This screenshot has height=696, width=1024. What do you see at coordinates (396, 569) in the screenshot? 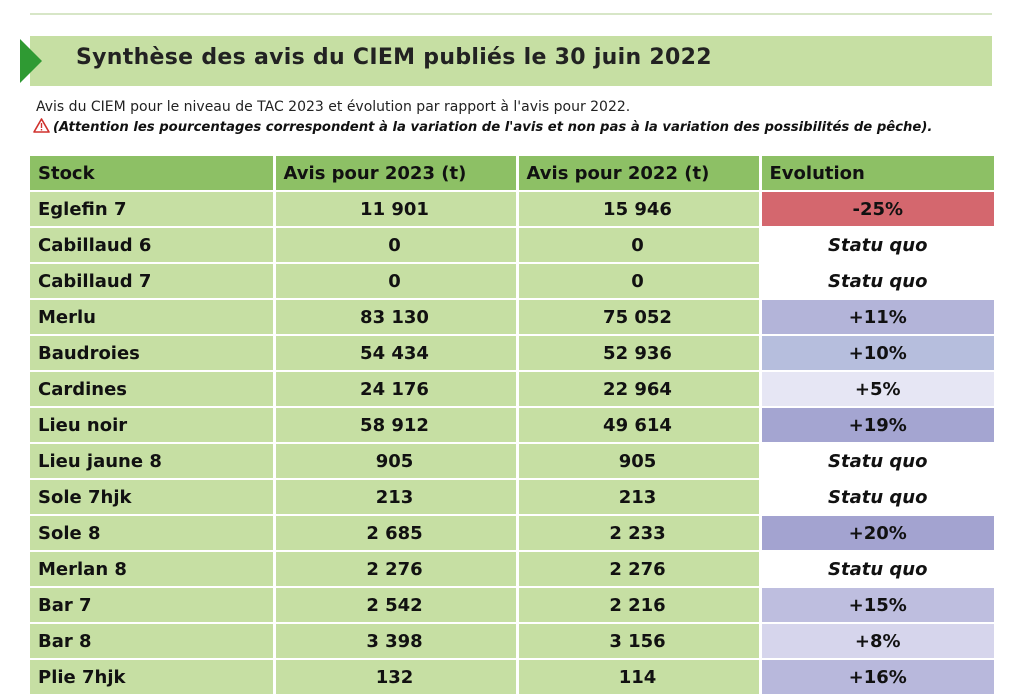
I see `avis-2023-cell: 2 276` at bounding box center [396, 569].